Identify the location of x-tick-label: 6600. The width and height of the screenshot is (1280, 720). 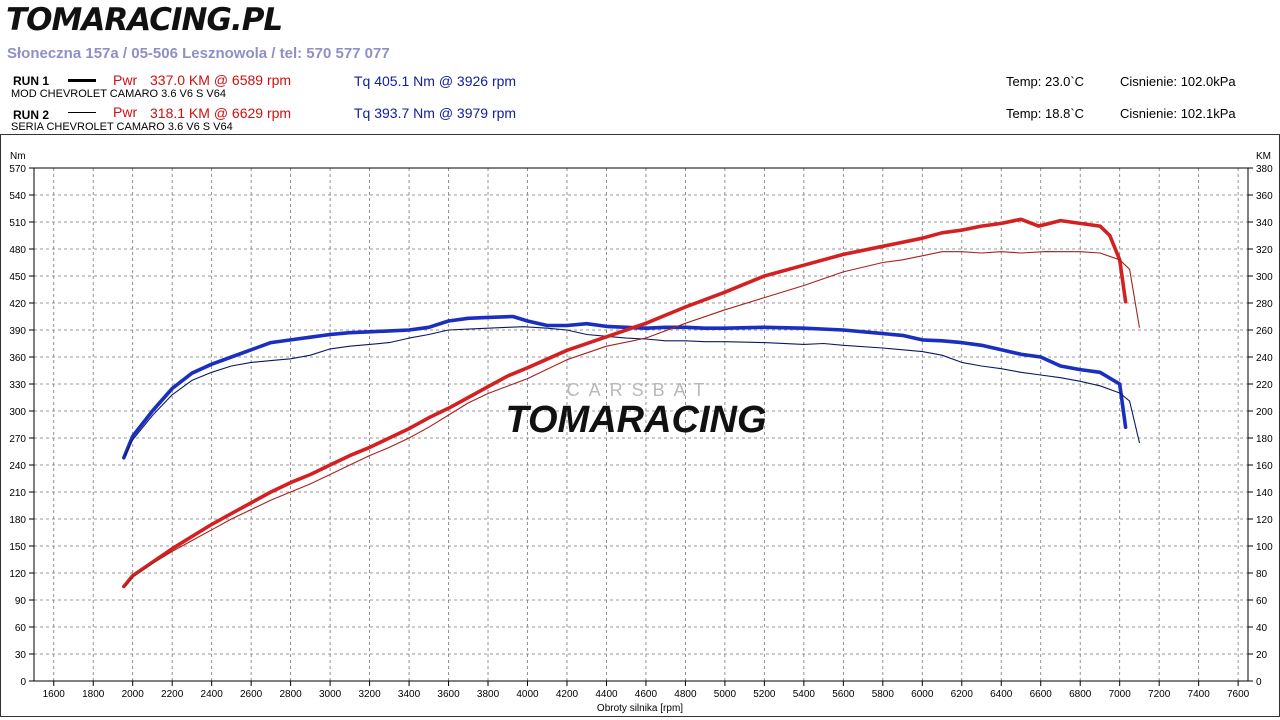
(1041, 694).